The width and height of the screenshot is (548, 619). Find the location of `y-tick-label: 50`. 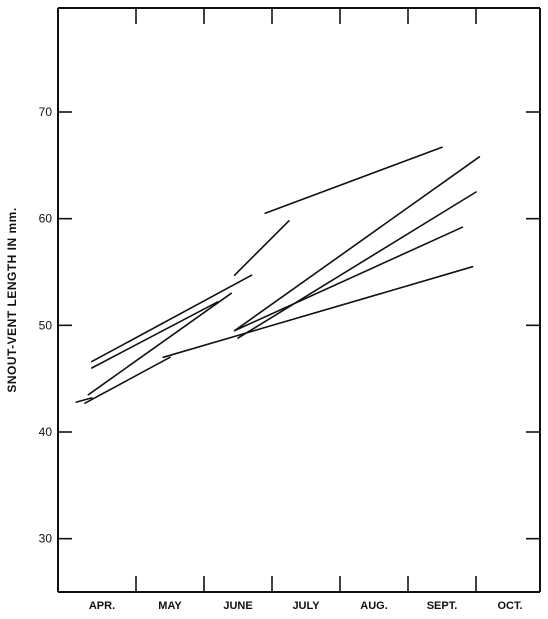

y-tick-label: 50 is located at coordinates (46, 325).